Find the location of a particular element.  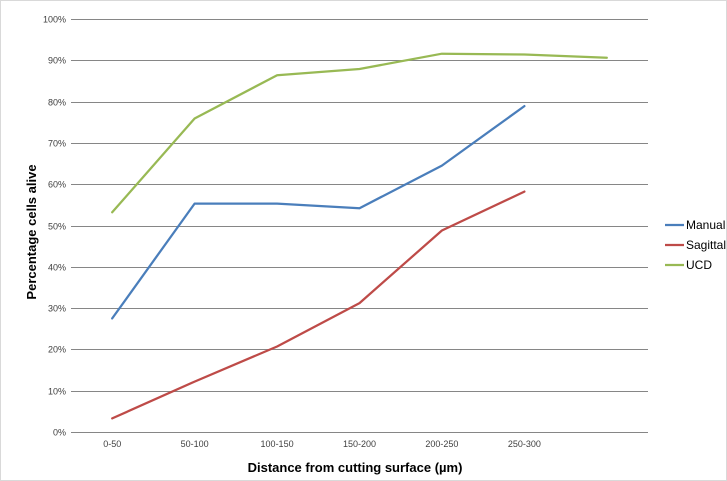

legend: Manual Sagittal UCD is located at coordinates (695, 245).